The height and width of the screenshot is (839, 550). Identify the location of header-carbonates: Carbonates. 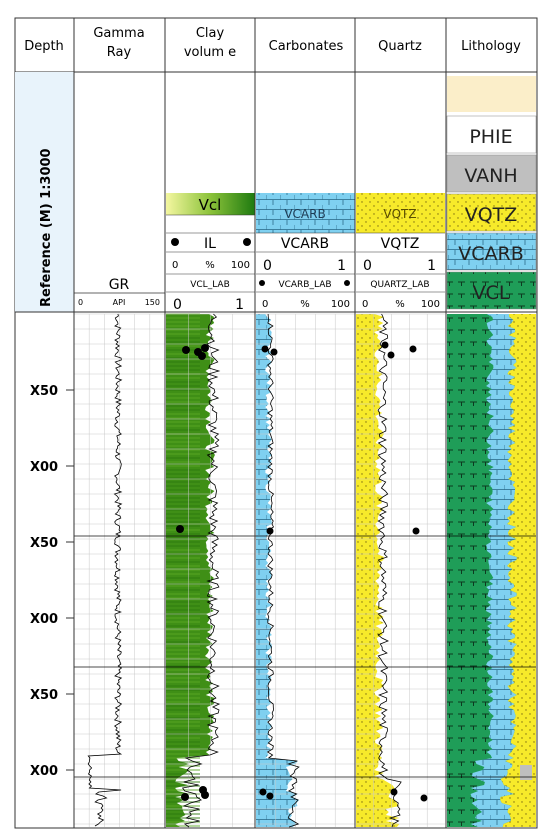
(306, 46).